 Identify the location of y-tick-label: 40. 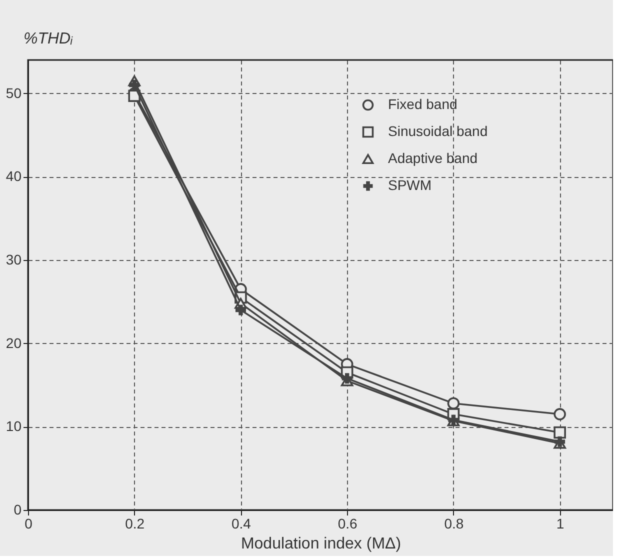
(14, 176).